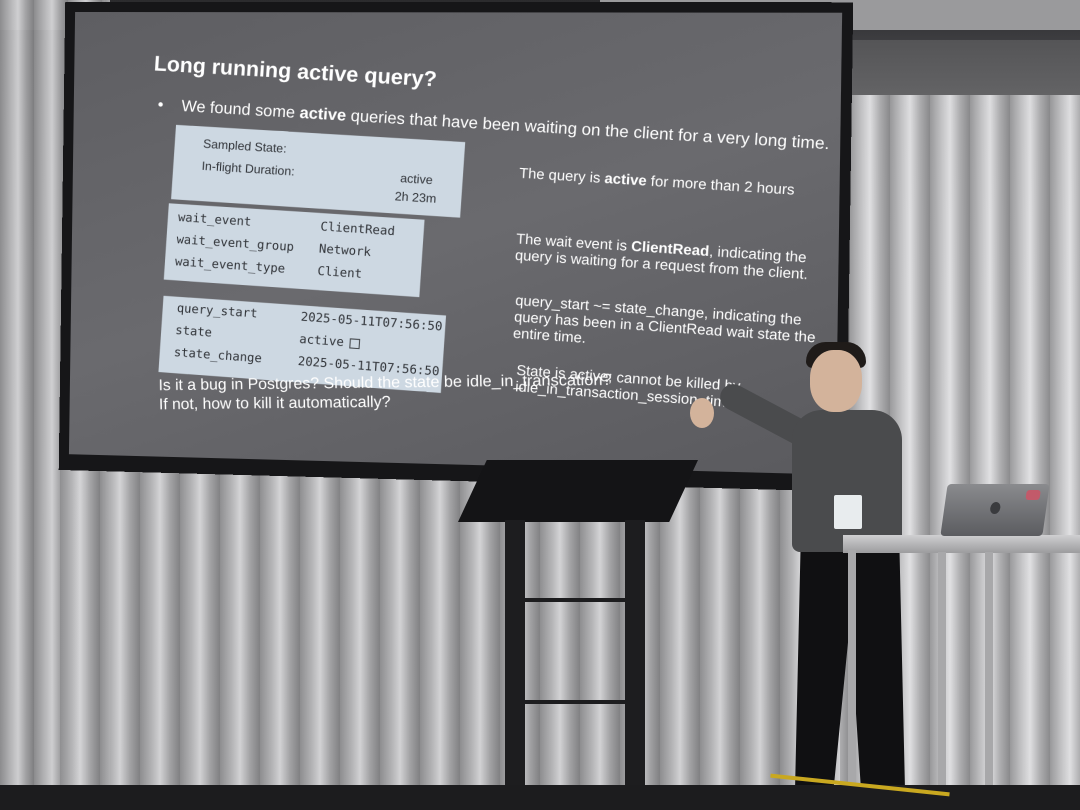 The width and height of the screenshot is (1080, 810). Describe the element at coordinates (340, 272) in the screenshot. I see `row-value: Client` at that location.